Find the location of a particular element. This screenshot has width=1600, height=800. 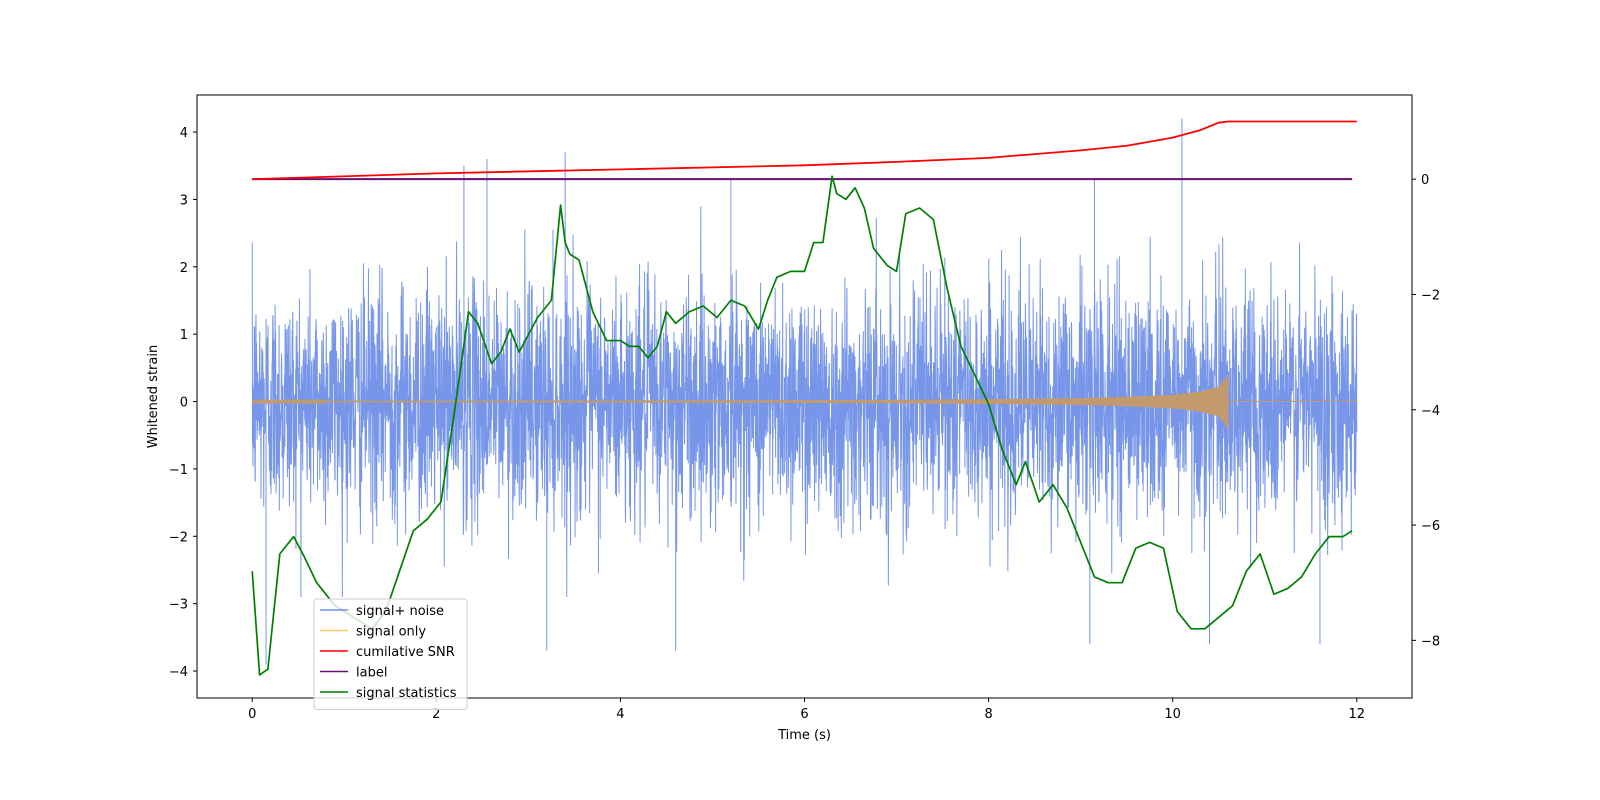

y2-tick-label: 0 is located at coordinates (1425, 180).